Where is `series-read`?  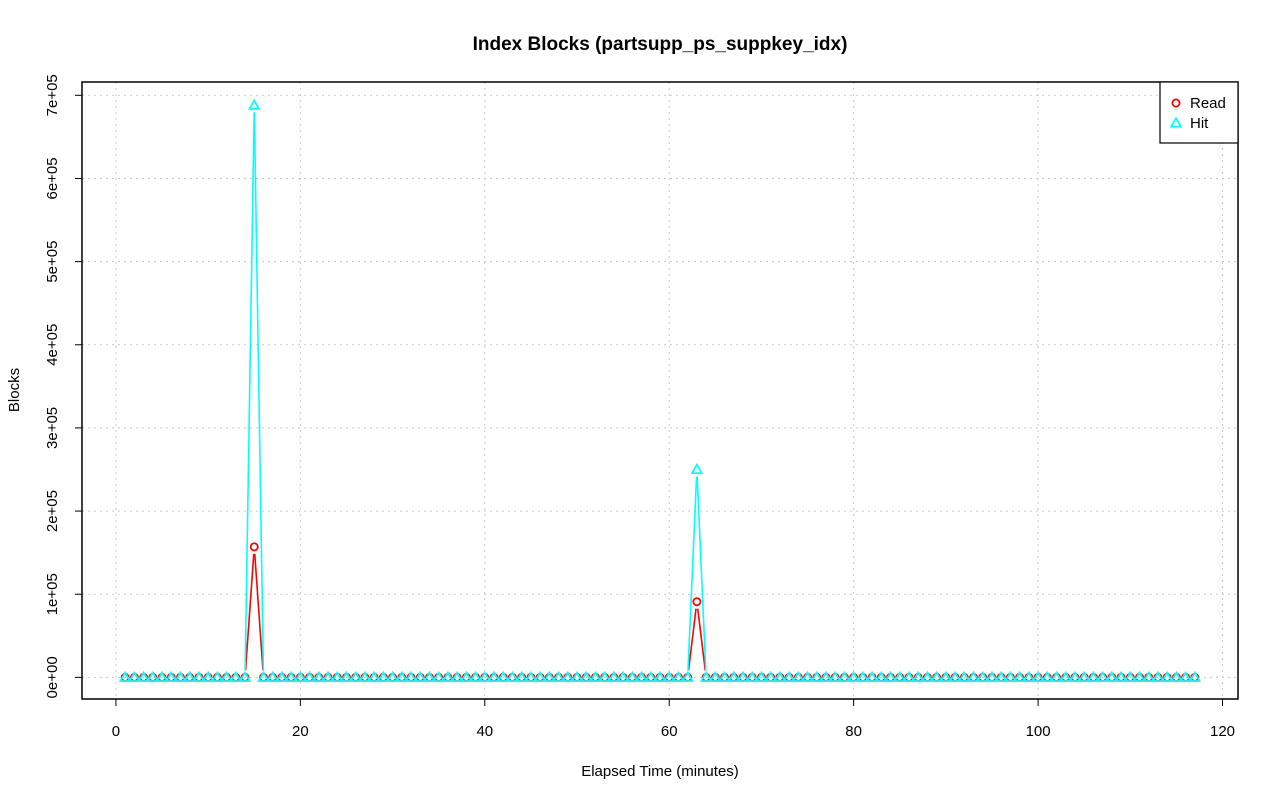
series-read is located at coordinates (660, 612).